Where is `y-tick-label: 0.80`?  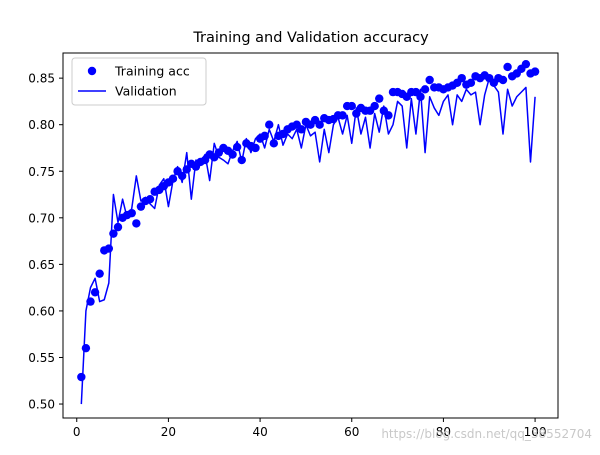 y-tick-label: 0.80 is located at coordinates (41, 125).